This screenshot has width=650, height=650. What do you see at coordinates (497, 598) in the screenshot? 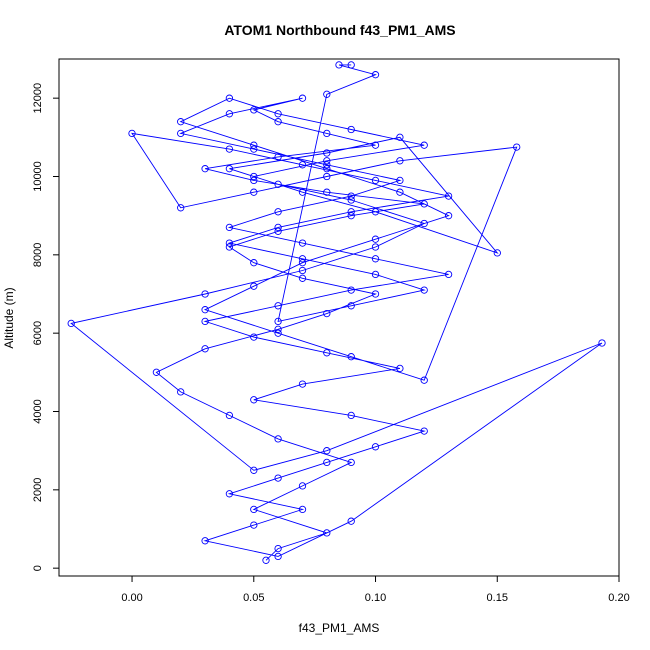
I see `x-tick-label: 0.15` at bounding box center [497, 598].